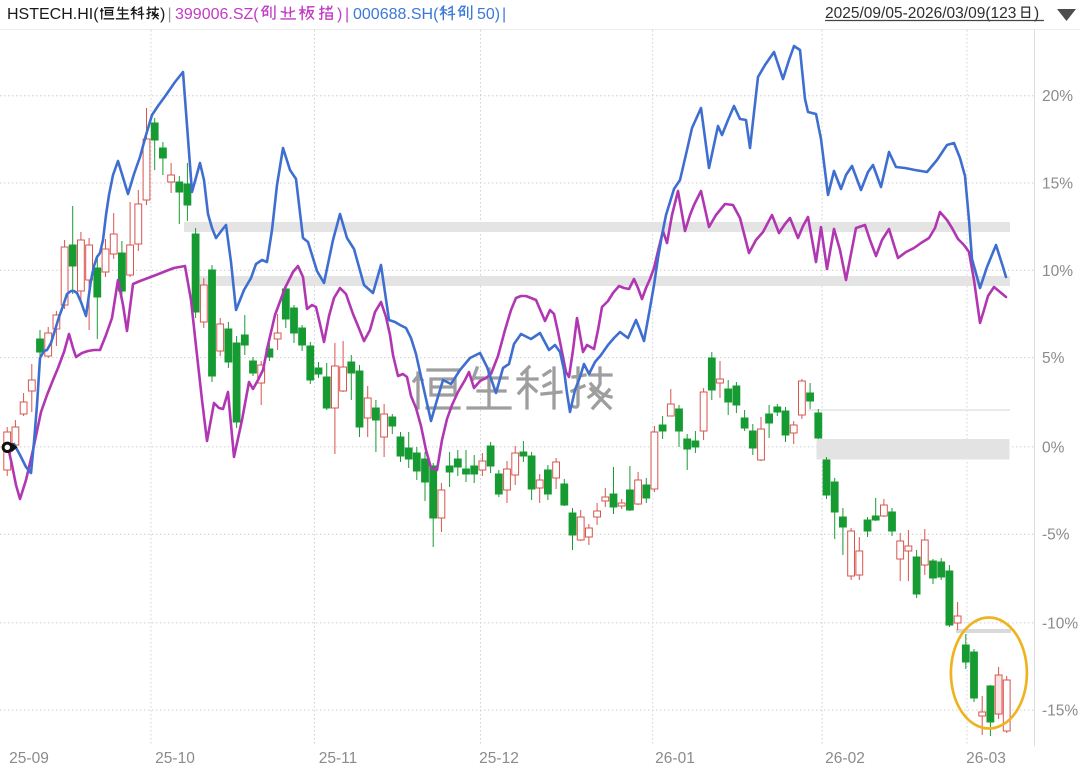 Image resolution: width=1080 pixels, height=778 pixels. Describe the element at coordinates (488, 14) in the screenshot. I see `svg-text: 50)` at that location.